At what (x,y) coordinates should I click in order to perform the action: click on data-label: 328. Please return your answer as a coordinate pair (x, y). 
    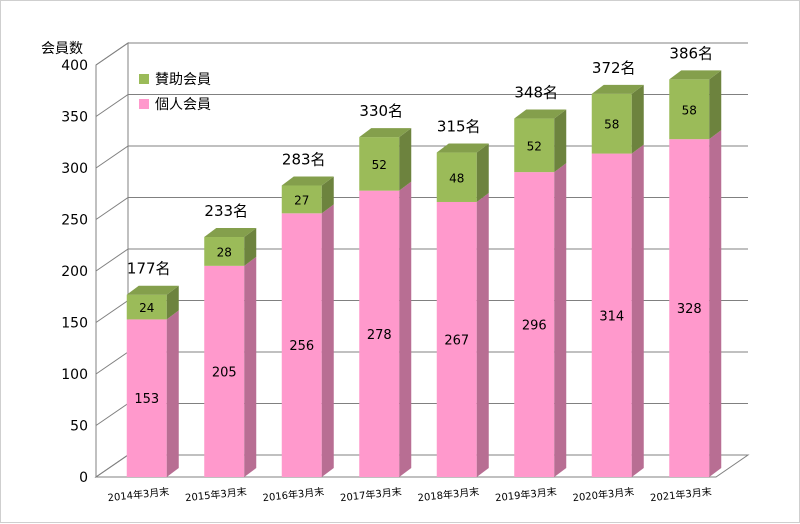
    Looking at the image, I should click on (689, 309).